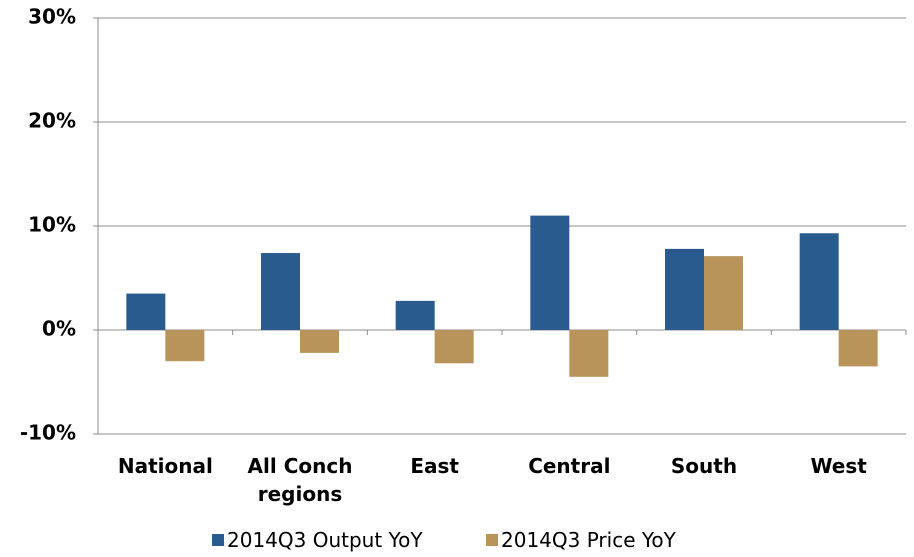  Describe the element at coordinates (838, 466) in the screenshot. I see `x-tick-label: West` at that location.